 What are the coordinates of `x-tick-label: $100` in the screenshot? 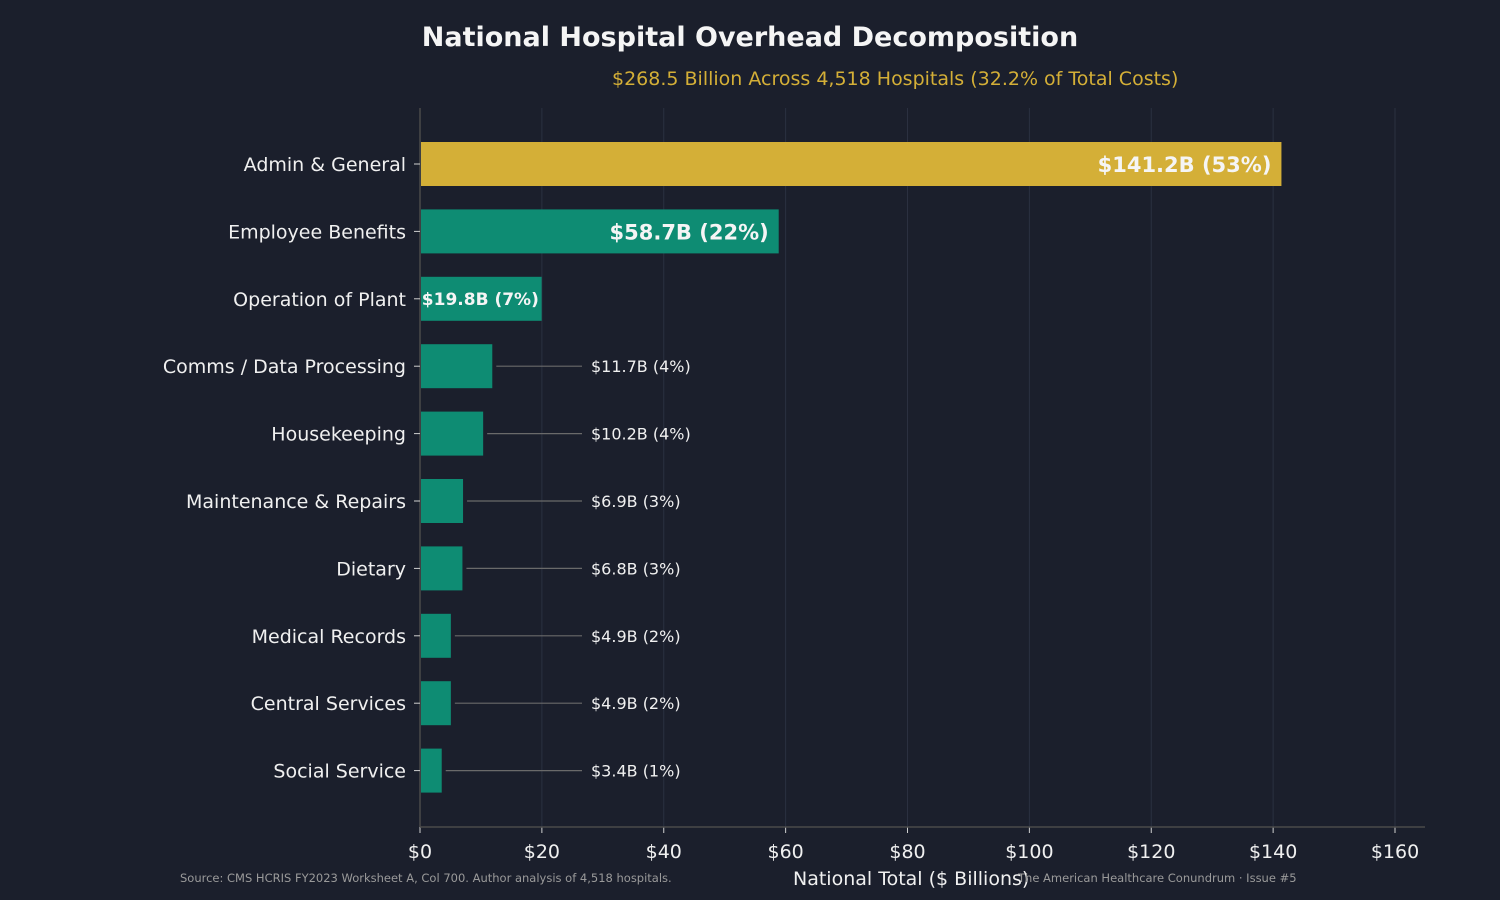 It's located at (1029, 852).